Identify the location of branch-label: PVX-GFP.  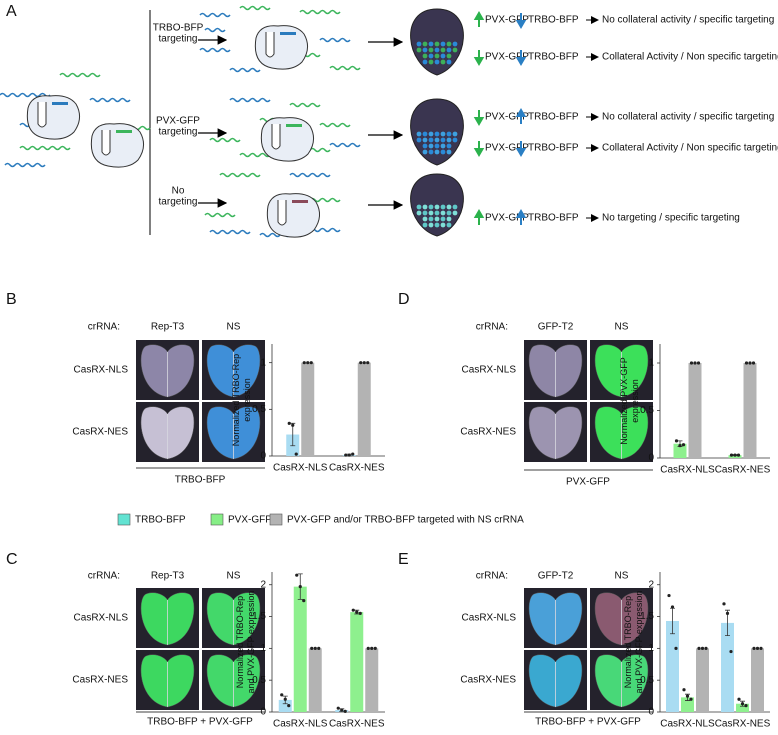
(178, 121).